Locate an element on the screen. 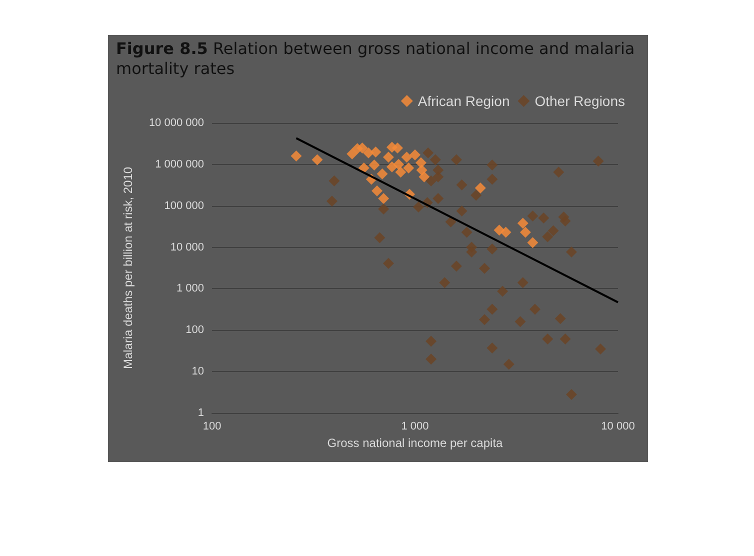 The width and height of the screenshot is (754, 556). legend-label: Other Regions is located at coordinates (580, 101).